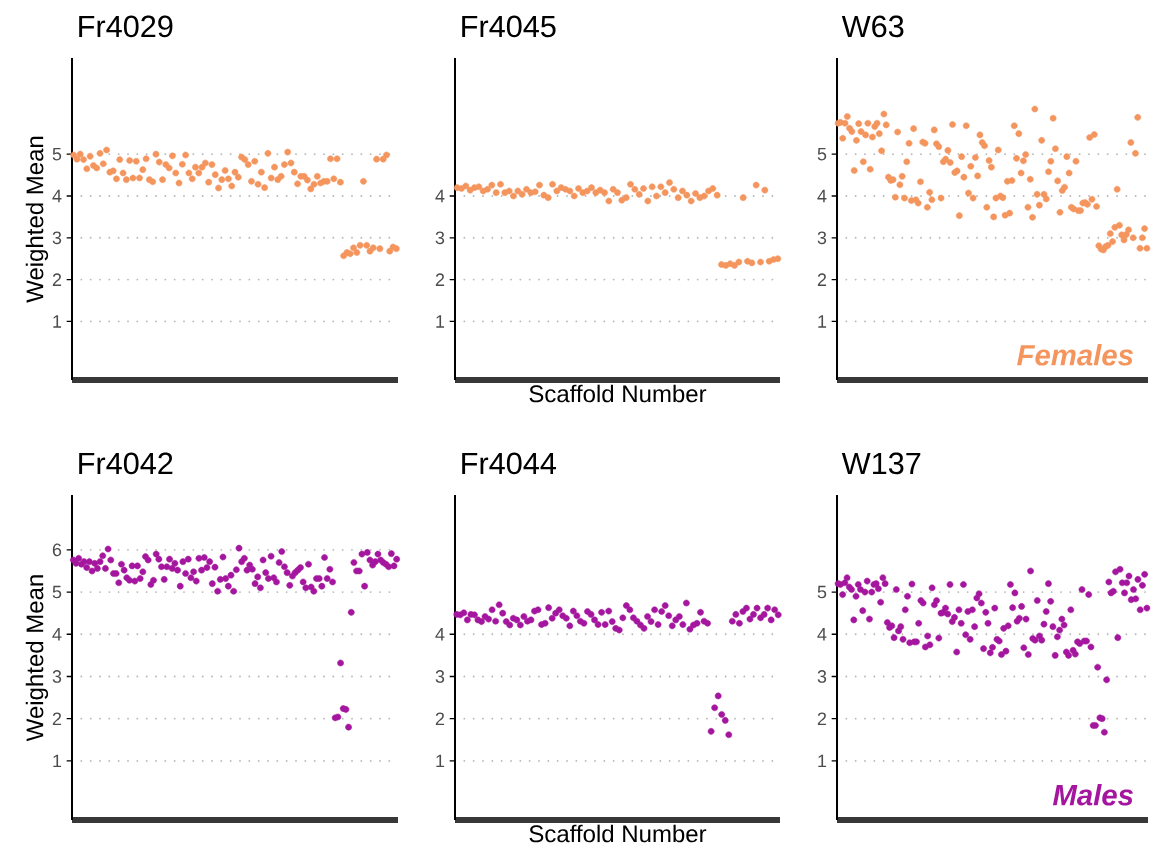  What do you see at coordinates (1075, 355) in the screenshot?
I see `annotation: Females` at bounding box center [1075, 355].